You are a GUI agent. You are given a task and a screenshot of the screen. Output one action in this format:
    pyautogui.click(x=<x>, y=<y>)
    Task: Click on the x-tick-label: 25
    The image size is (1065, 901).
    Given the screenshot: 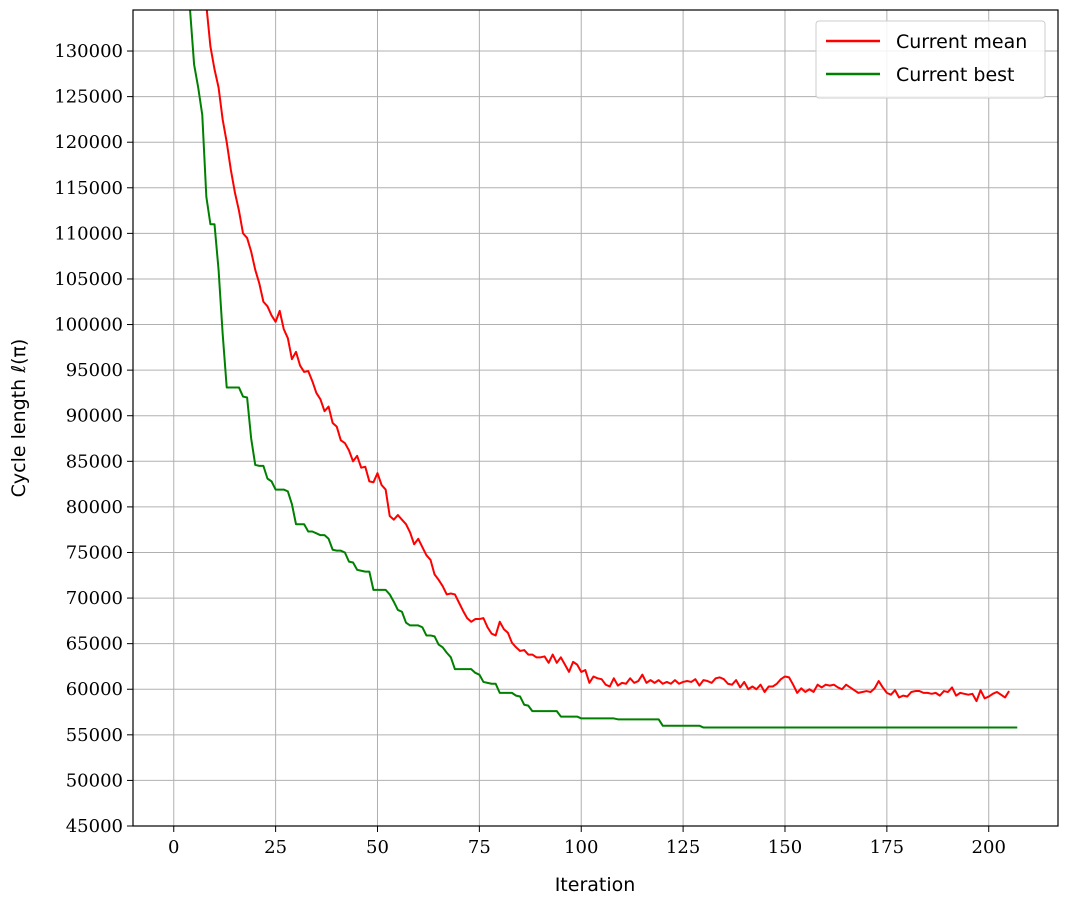 What is the action you would take?
    pyautogui.click(x=275, y=847)
    